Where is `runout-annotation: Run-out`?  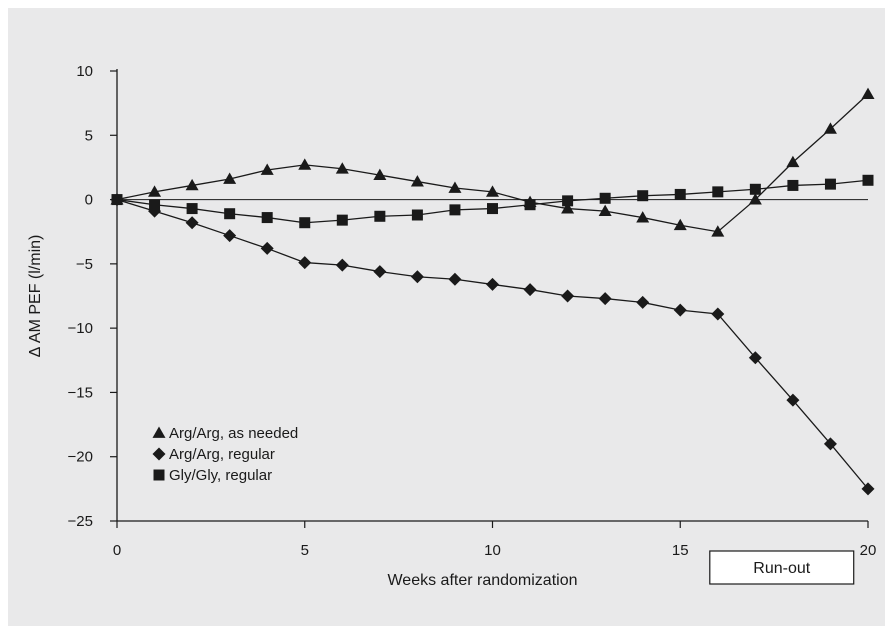 runout-annotation: Run-out is located at coordinates (782, 567).